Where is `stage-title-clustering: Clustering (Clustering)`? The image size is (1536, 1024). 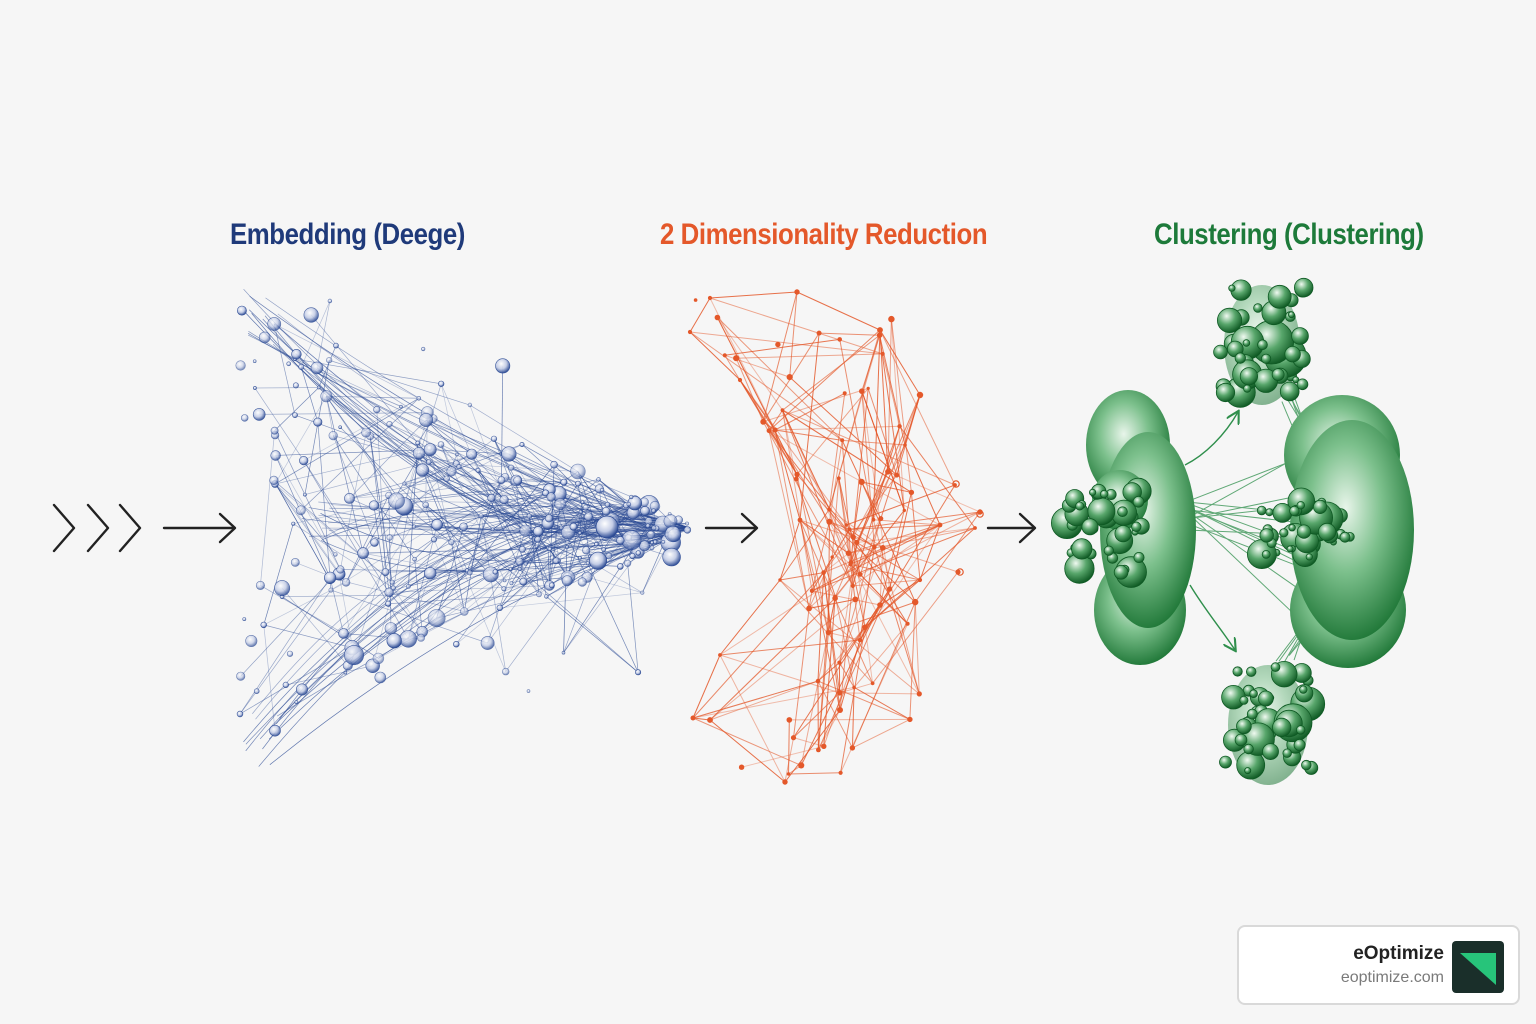 stage-title-clustering: Clustering (Clustering) is located at coordinates (1289, 234).